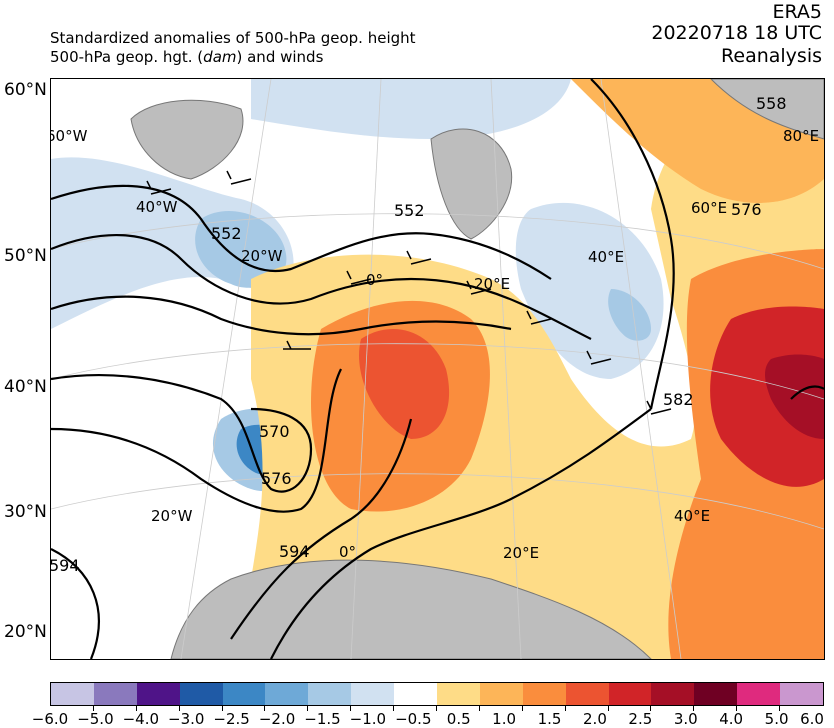 This screenshot has width=834, height=728. What do you see at coordinates (492, 284) in the screenshot?
I see `lon-label-top: 20°E` at bounding box center [492, 284].